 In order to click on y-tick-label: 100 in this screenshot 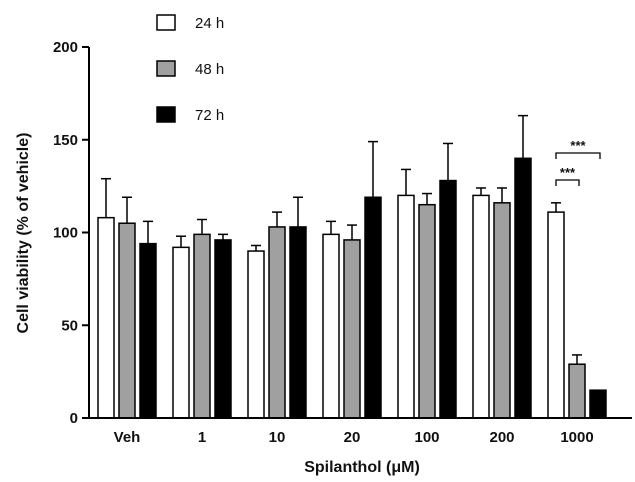, I will do `click(65, 233)`.